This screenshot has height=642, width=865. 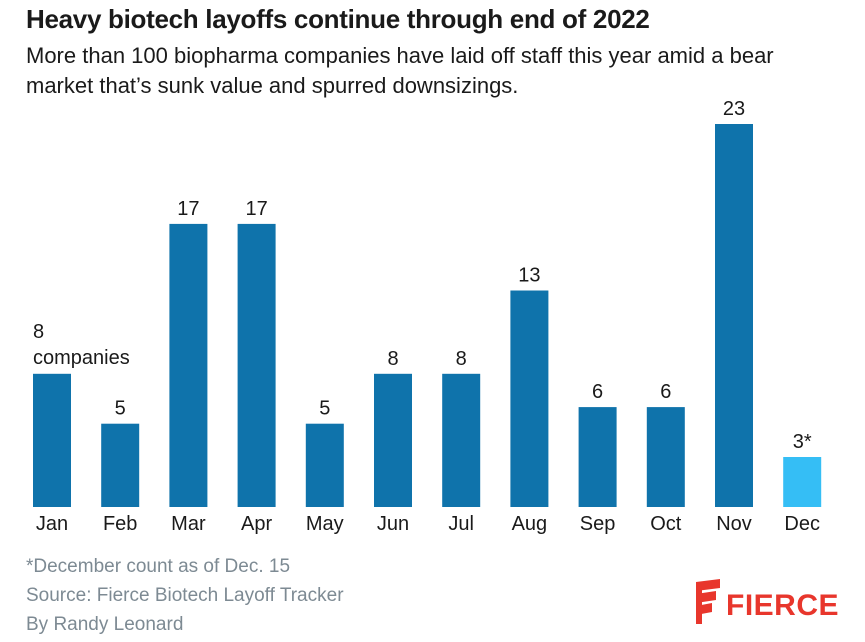 I want to click on bar-feb, so click(x=120, y=465).